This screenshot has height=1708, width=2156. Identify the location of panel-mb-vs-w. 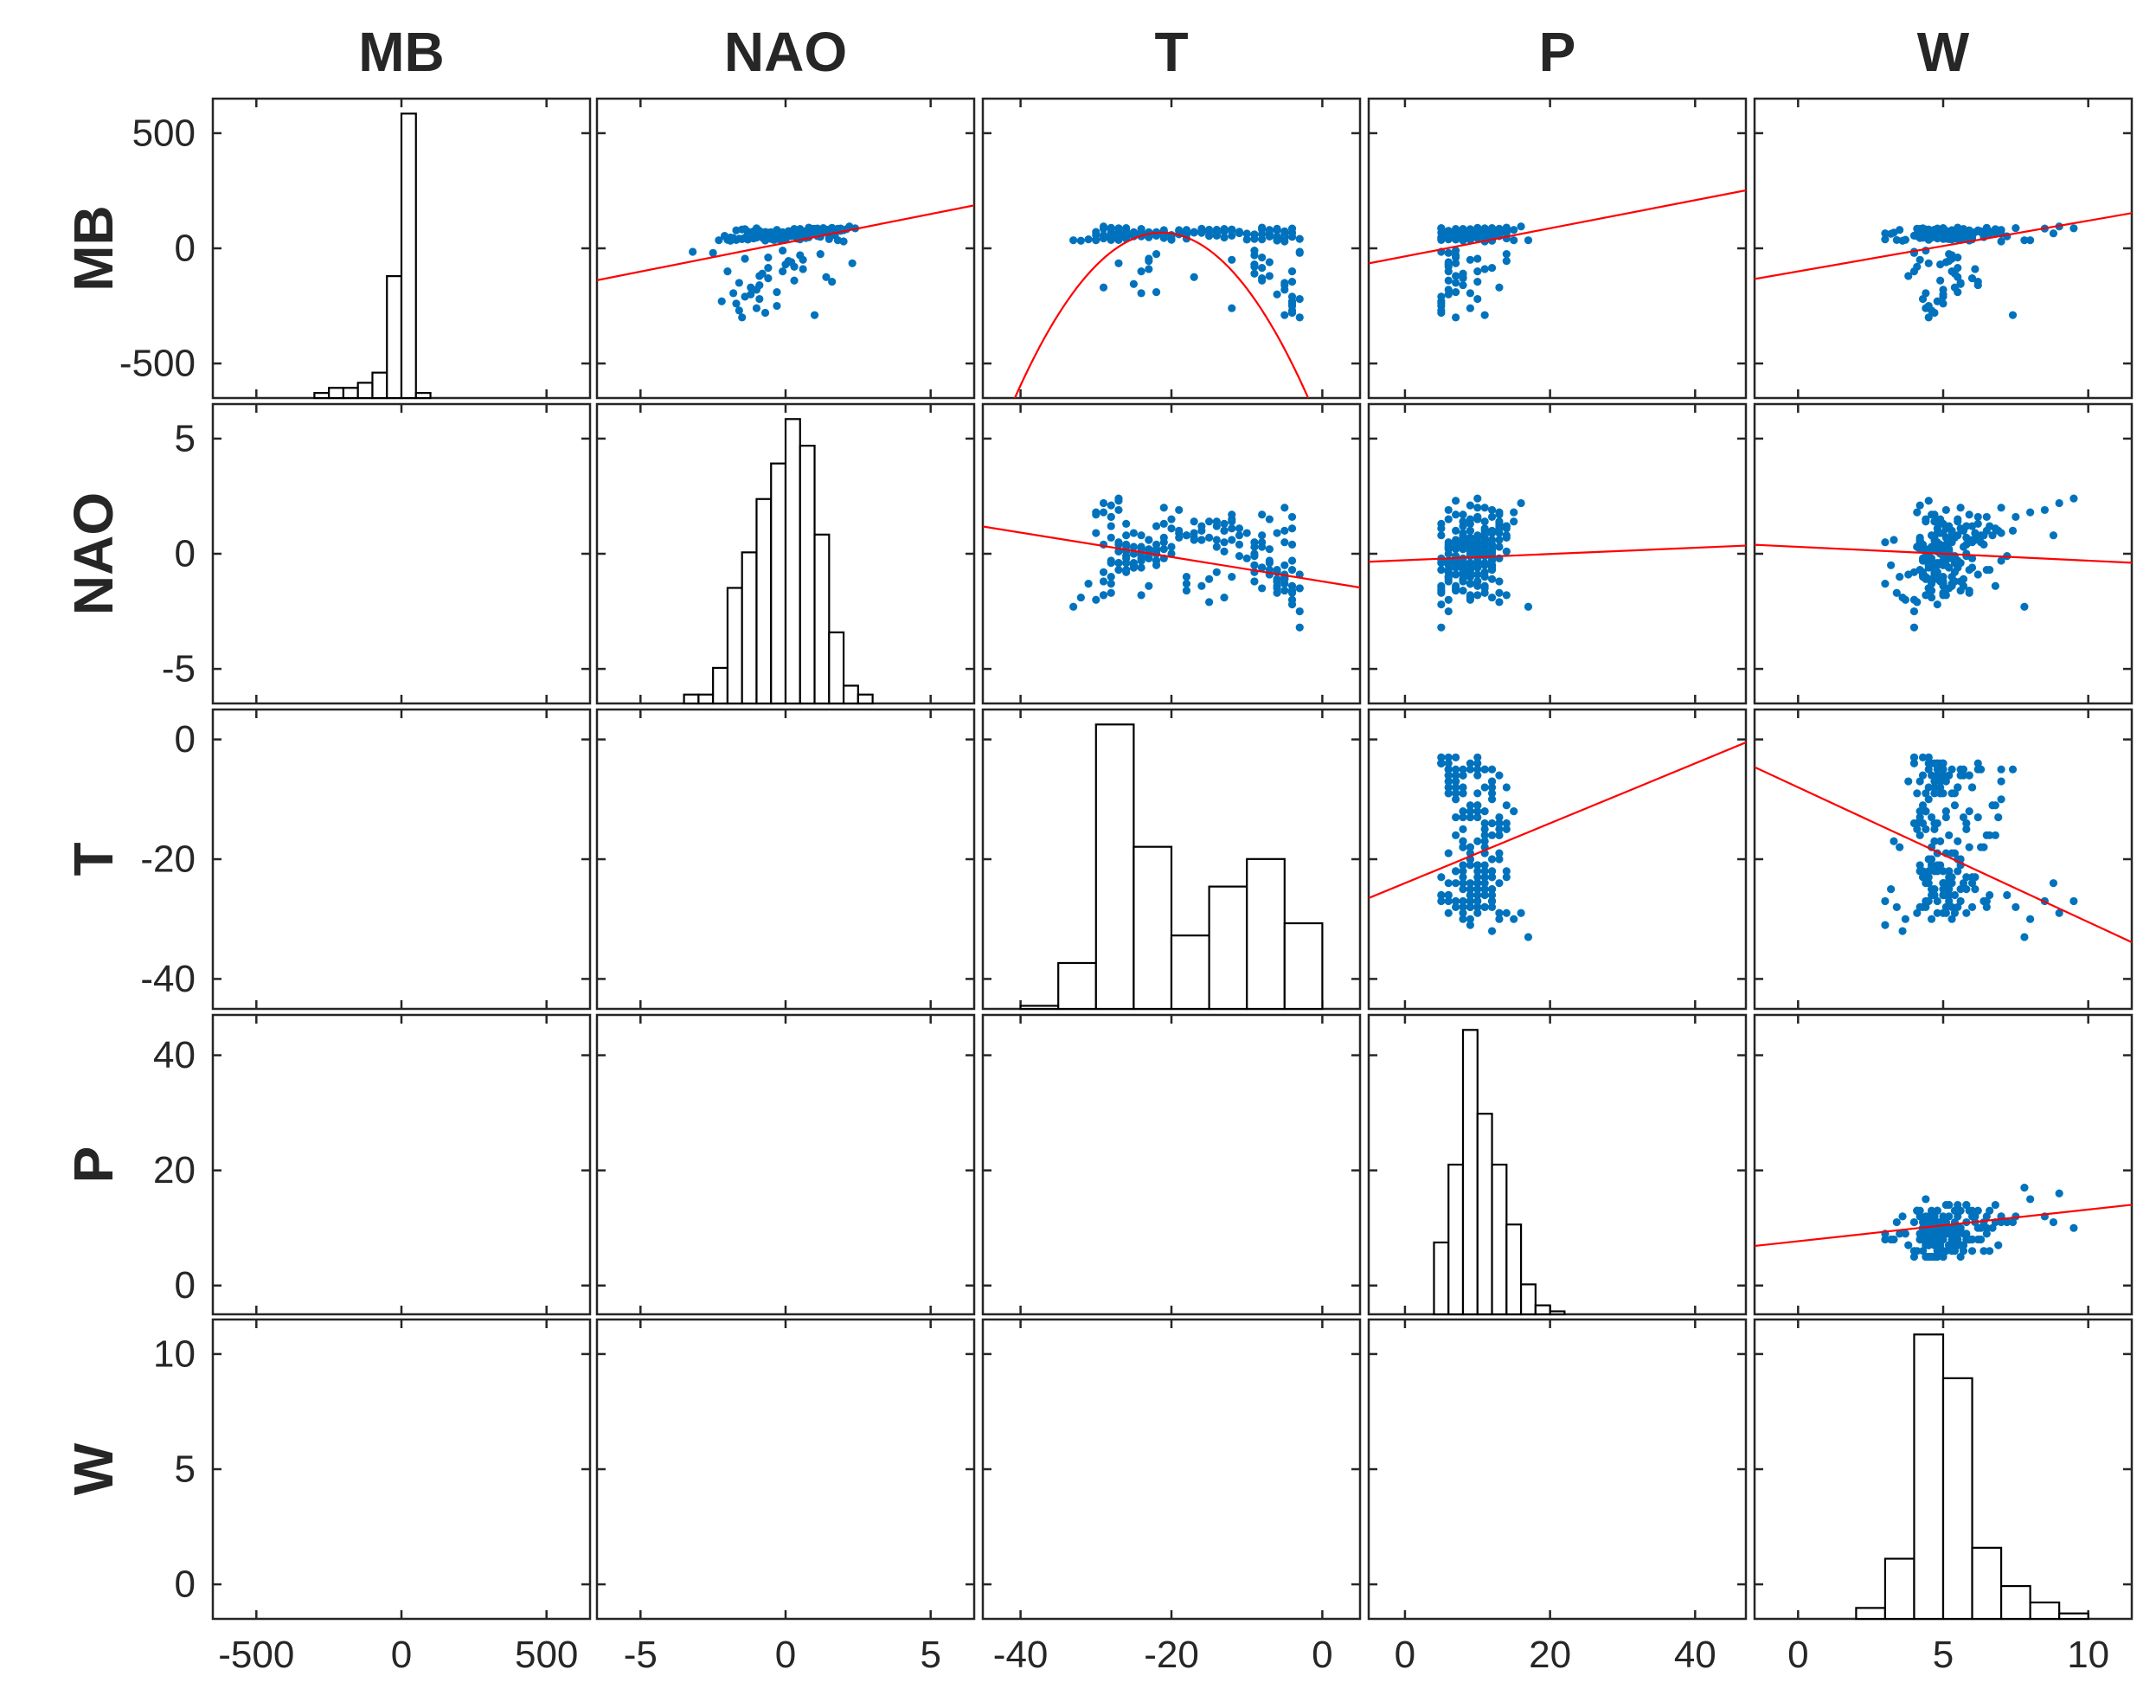
(1944, 249).